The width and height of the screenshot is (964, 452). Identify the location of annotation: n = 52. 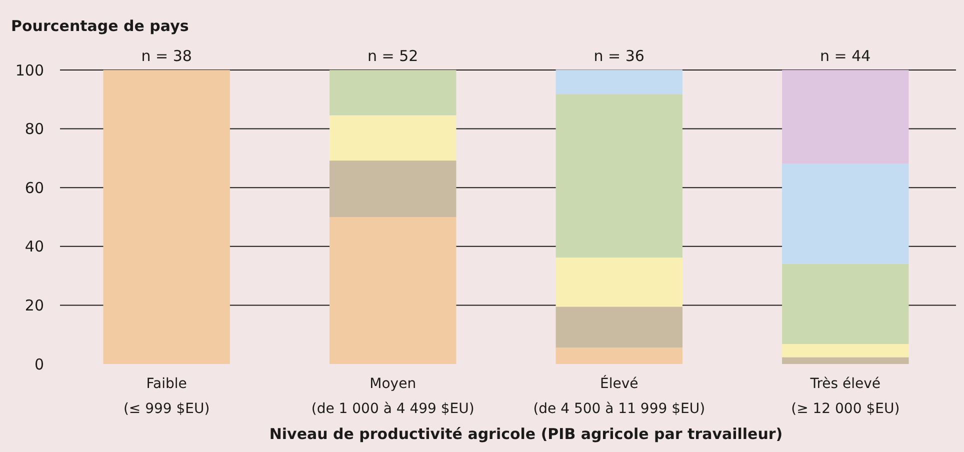
(393, 56).